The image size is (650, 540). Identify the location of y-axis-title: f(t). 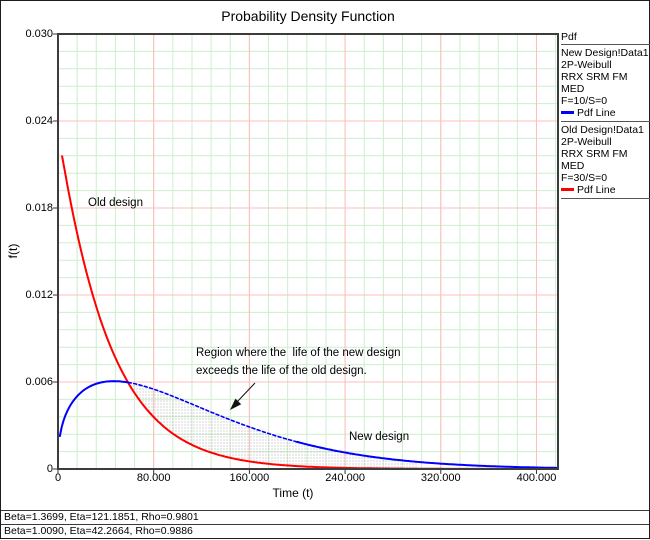
(13, 251).